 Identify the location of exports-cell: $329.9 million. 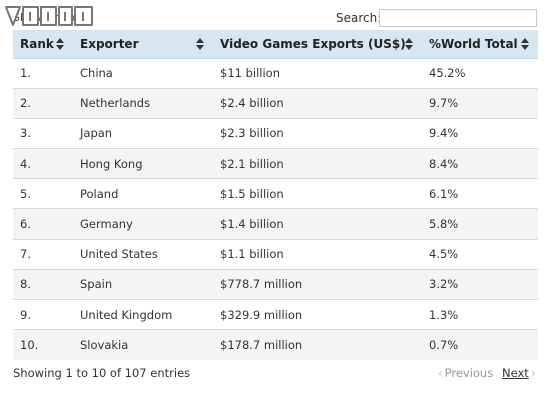
(317, 315).